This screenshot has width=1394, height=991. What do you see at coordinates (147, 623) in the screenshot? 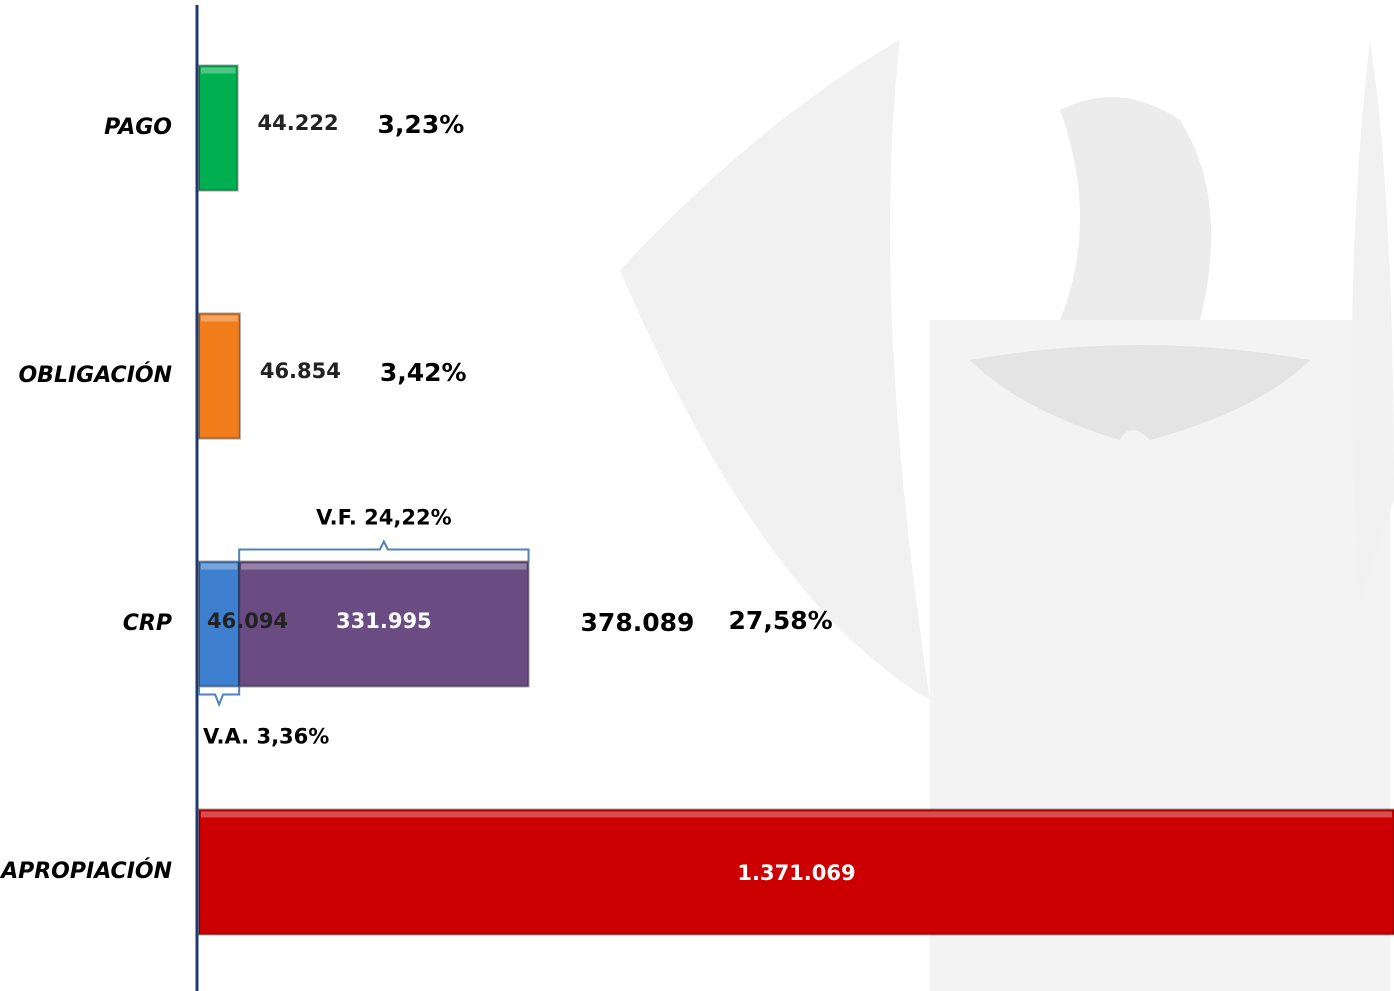
I see `category-label: CRP` at bounding box center [147, 623].